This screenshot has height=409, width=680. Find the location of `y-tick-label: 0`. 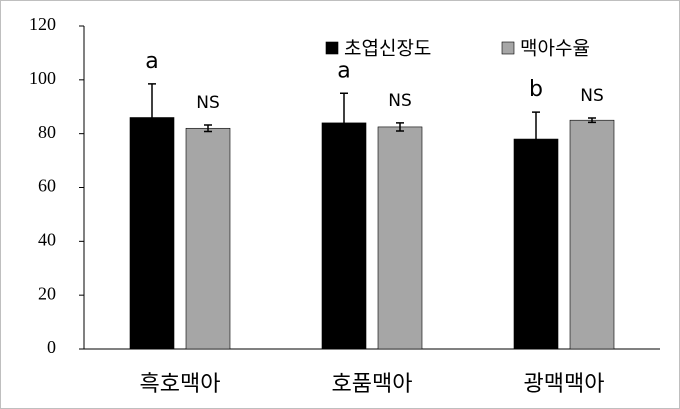

y-tick-label: 0 is located at coordinates (51, 347).